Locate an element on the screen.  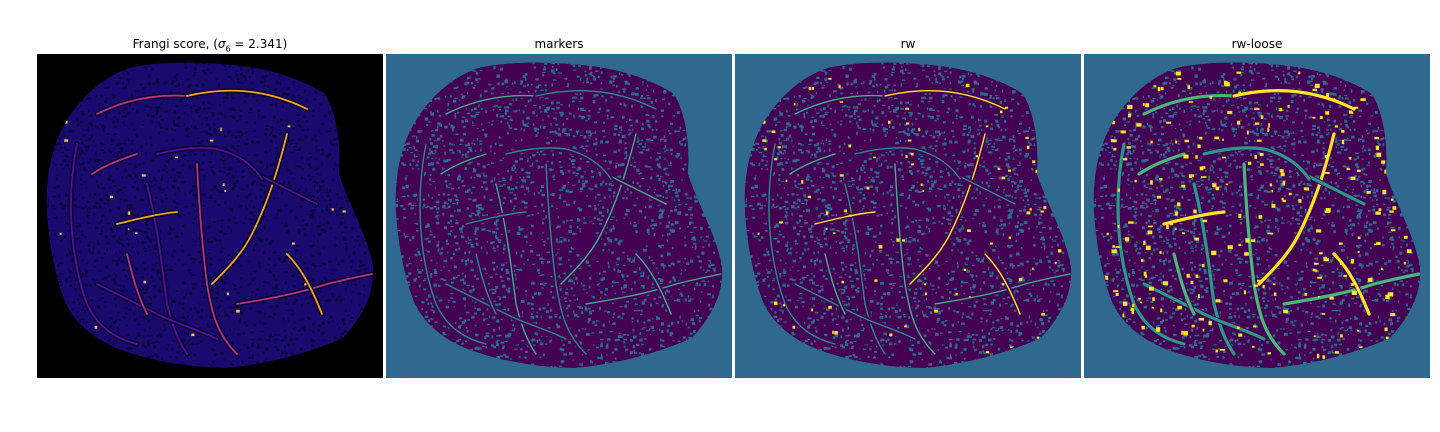
panel-title-markers: markers is located at coordinates (559, 44).